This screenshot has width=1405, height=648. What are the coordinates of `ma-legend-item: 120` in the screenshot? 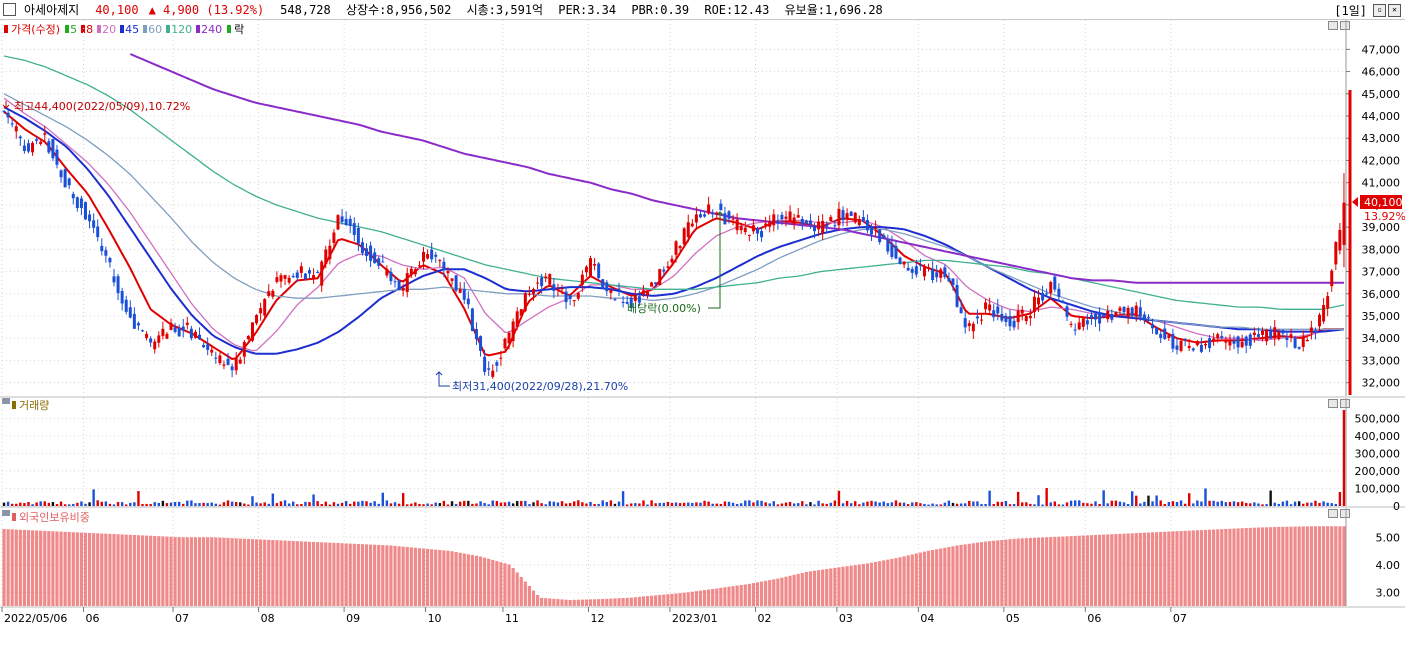 It's located at (179, 29).